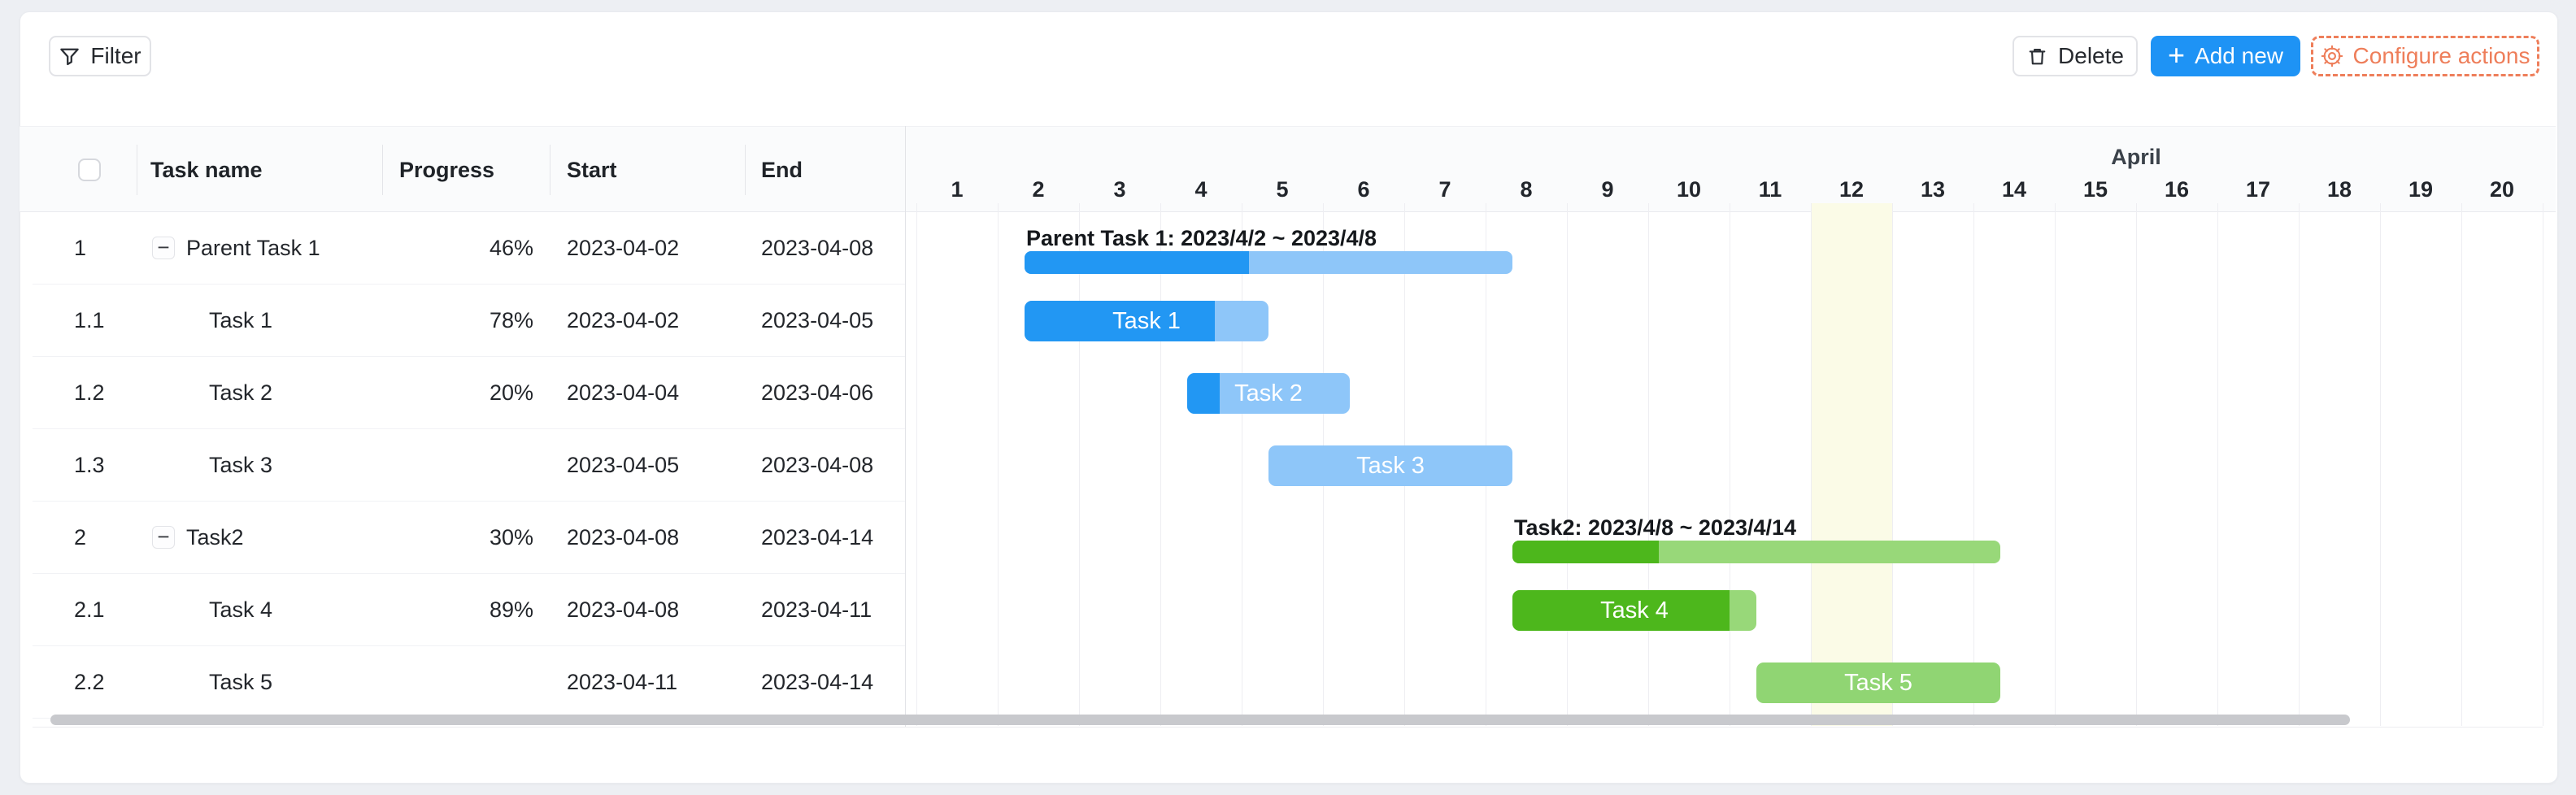 This screenshot has width=2576, height=795. What do you see at coordinates (2014, 189) in the screenshot?
I see `day-header-cell: 14` at bounding box center [2014, 189].